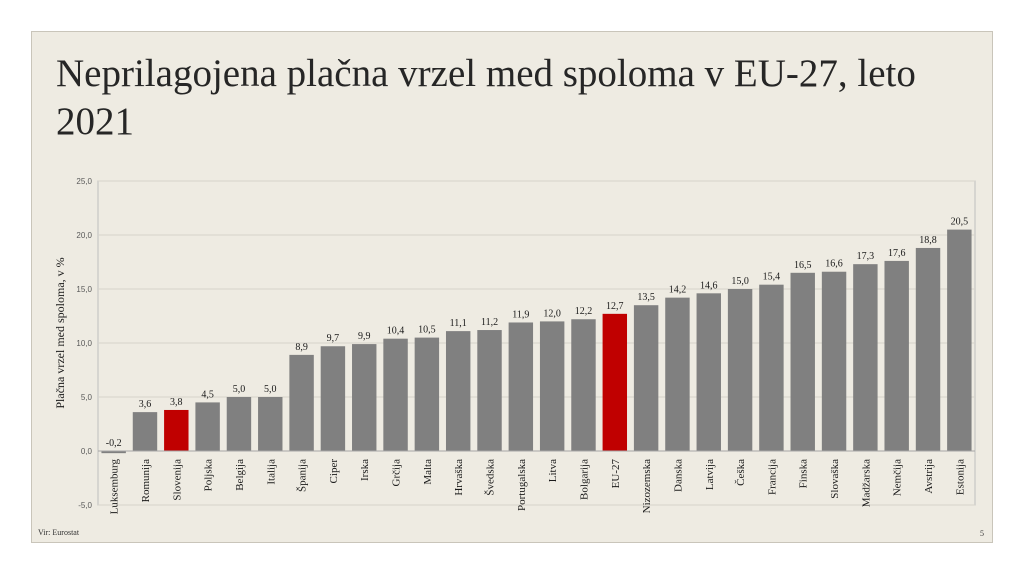  What do you see at coordinates (960, 477) in the screenshot?
I see `x-tick-label: Estonija` at bounding box center [960, 477].